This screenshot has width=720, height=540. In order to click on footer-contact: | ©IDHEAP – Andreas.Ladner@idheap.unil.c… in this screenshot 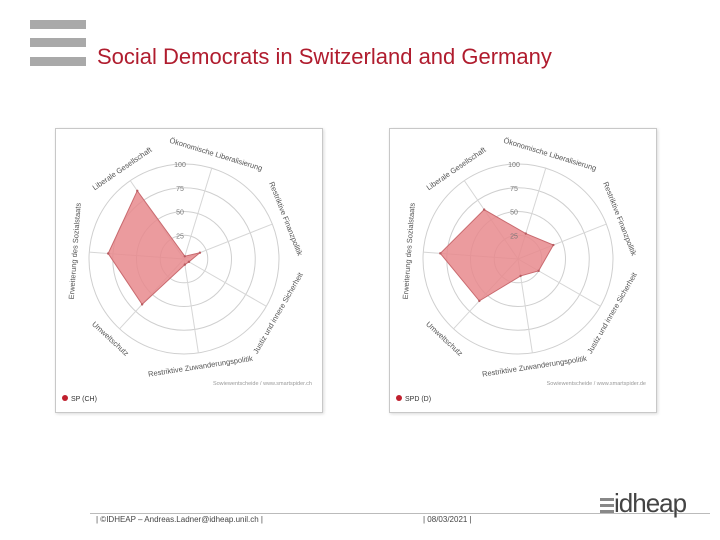, I will do `click(180, 519)`.